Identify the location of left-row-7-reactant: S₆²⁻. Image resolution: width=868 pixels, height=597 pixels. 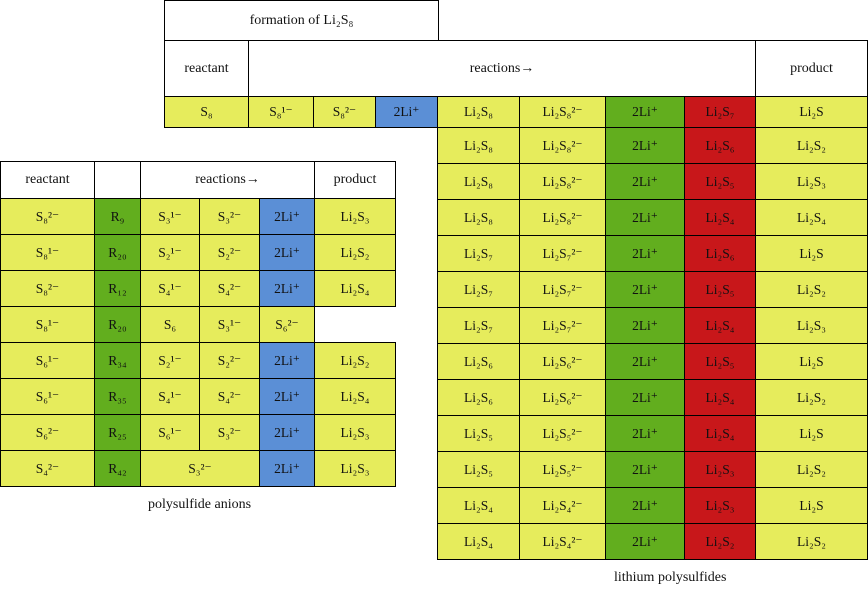
(47, 432).